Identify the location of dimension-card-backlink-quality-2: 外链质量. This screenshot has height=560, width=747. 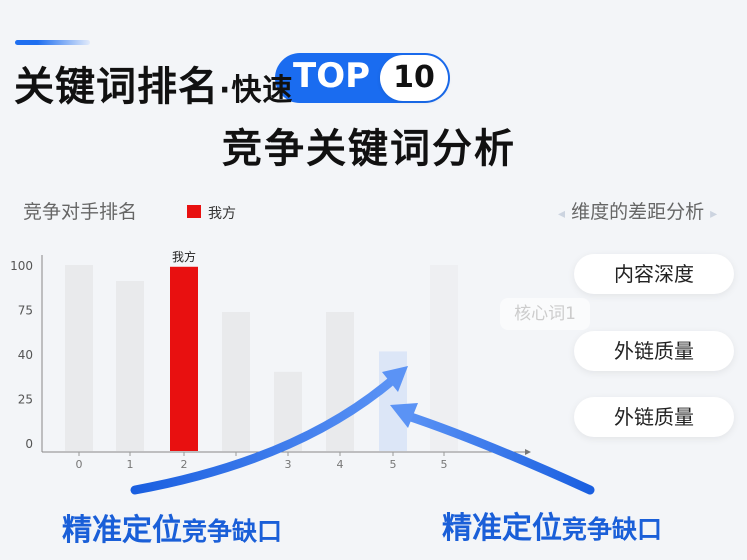
(654, 417).